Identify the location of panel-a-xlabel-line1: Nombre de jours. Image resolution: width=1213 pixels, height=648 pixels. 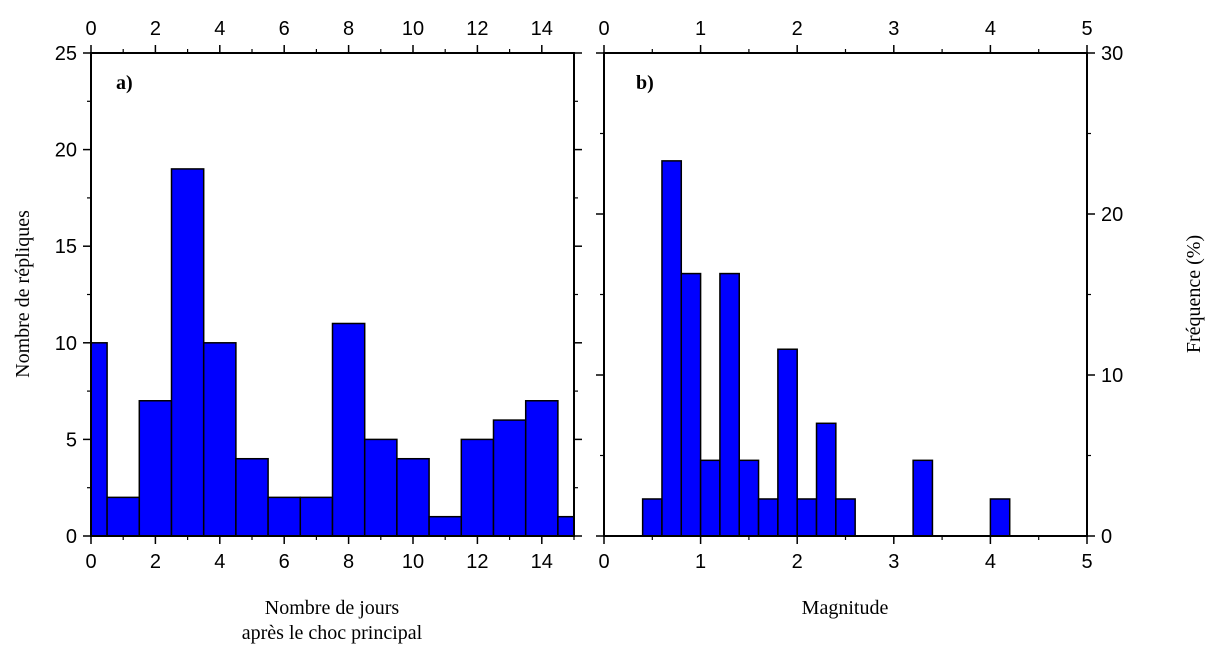
(332, 608).